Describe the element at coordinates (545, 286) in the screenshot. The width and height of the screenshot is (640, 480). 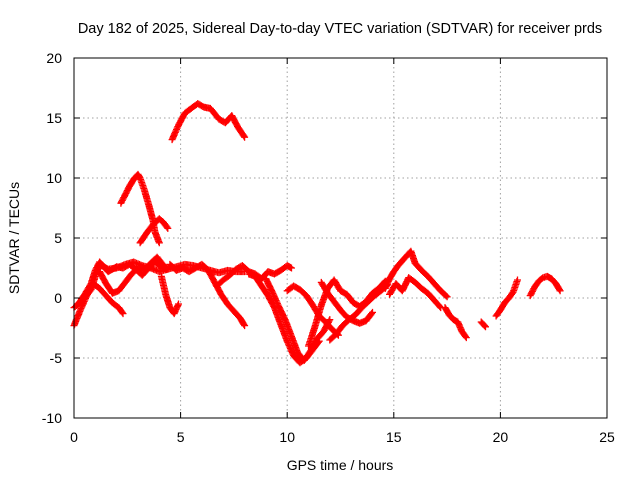
I see `series-arc-v` at that location.